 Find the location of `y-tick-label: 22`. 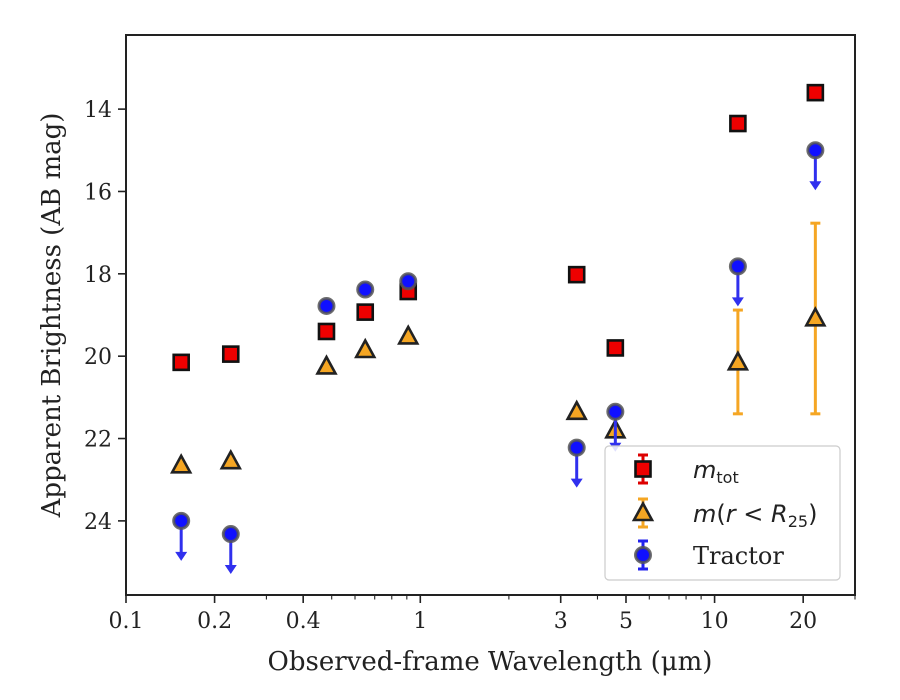

y-tick-label: 22 is located at coordinates (98, 440).